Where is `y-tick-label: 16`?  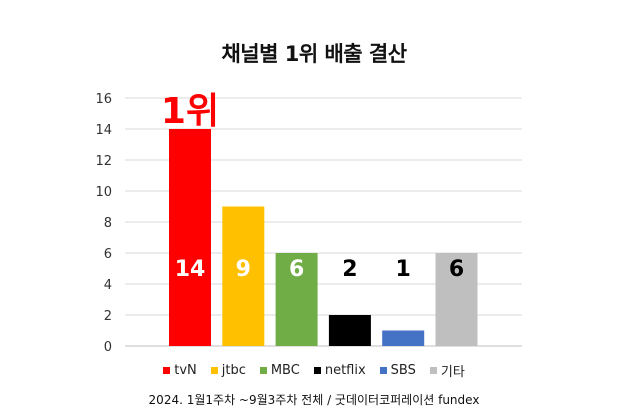
y-tick-label: 16 is located at coordinates (103, 99).